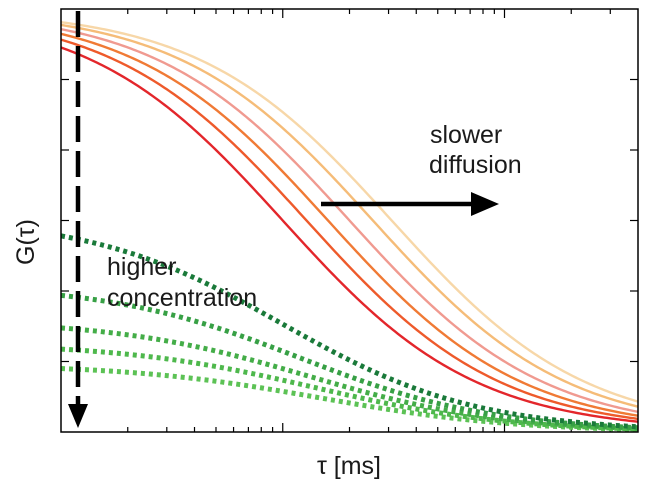 The width and height of the screenshot is (650, 488). Describe the element at coordinates (485, 204) in the screenshot. I see `diffusion-arrow-head` at that location.